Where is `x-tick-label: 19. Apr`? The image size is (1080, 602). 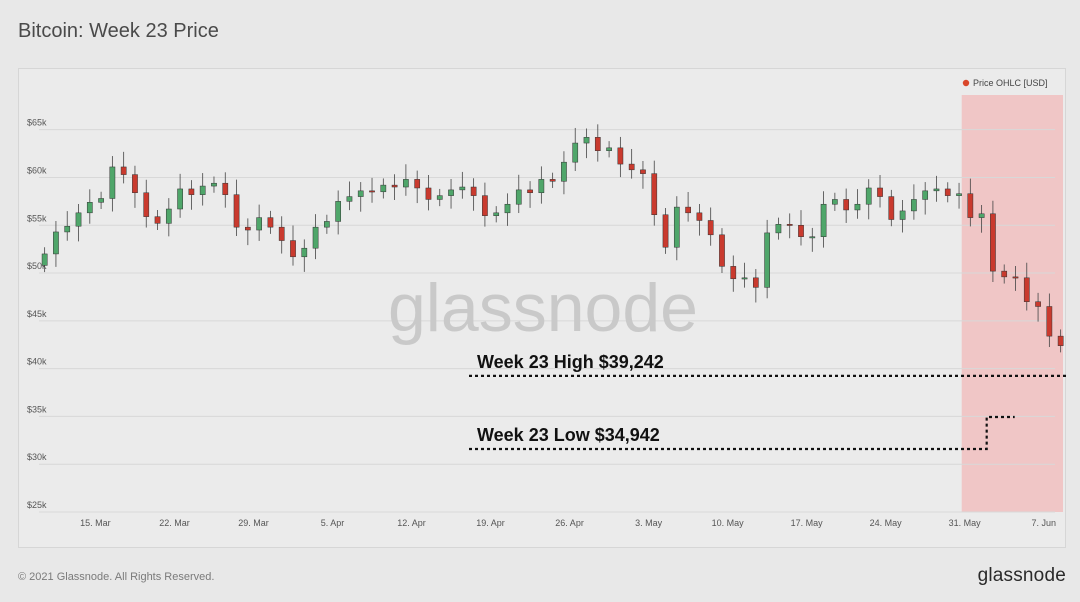 x-tick-label: 19. Apr is located at coordinates (490, 523).